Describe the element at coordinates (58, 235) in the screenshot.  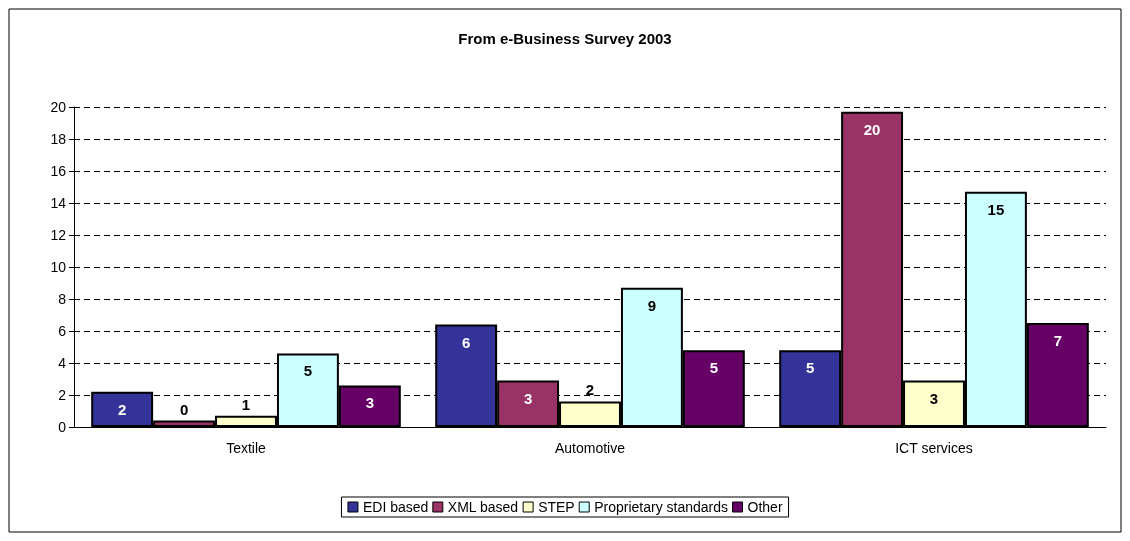
I see `y-tick-label: 12` at that location.